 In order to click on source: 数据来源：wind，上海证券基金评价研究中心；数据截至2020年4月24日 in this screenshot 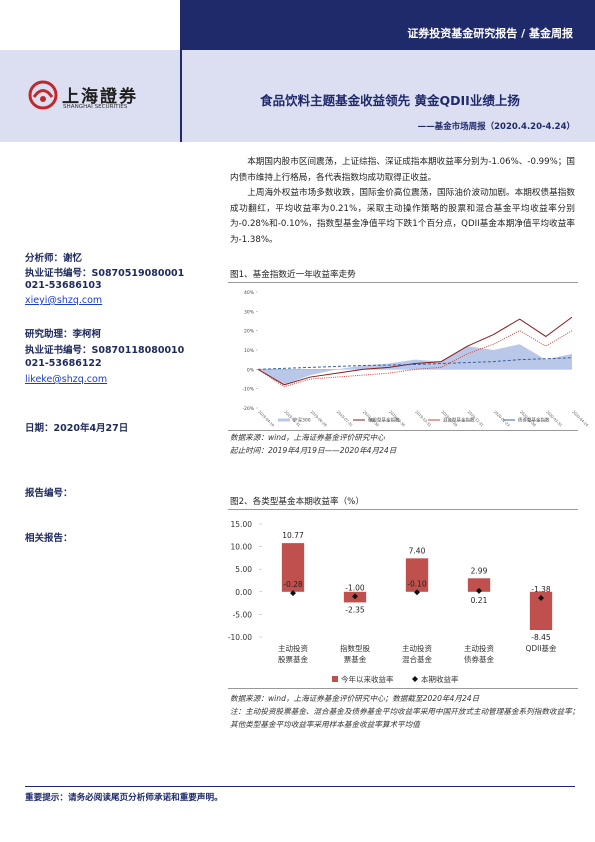, I will do `click(355, 698)`.